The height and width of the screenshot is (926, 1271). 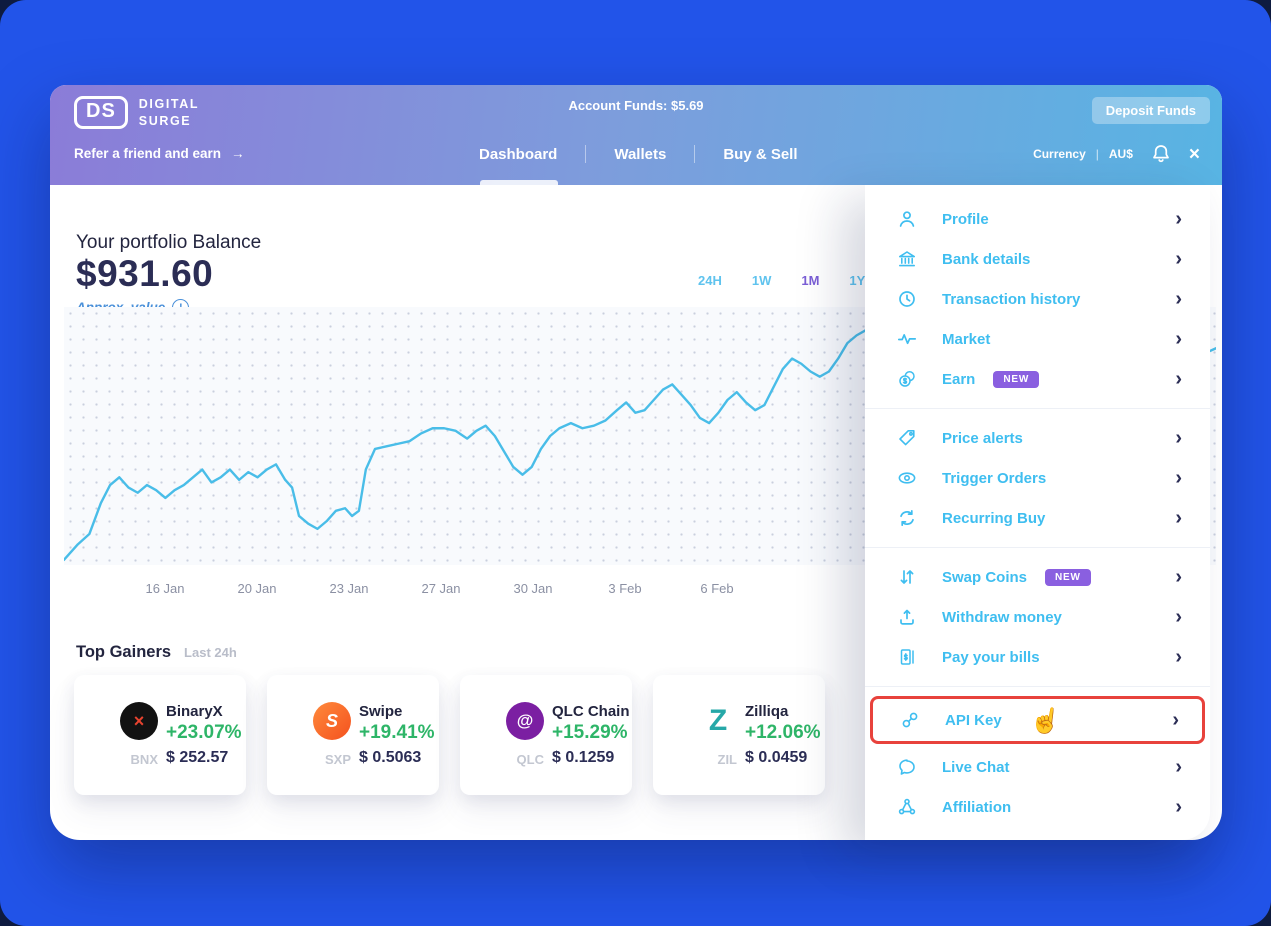 I want to click on recurring-refresh-icon, so click(x=907, y=518).